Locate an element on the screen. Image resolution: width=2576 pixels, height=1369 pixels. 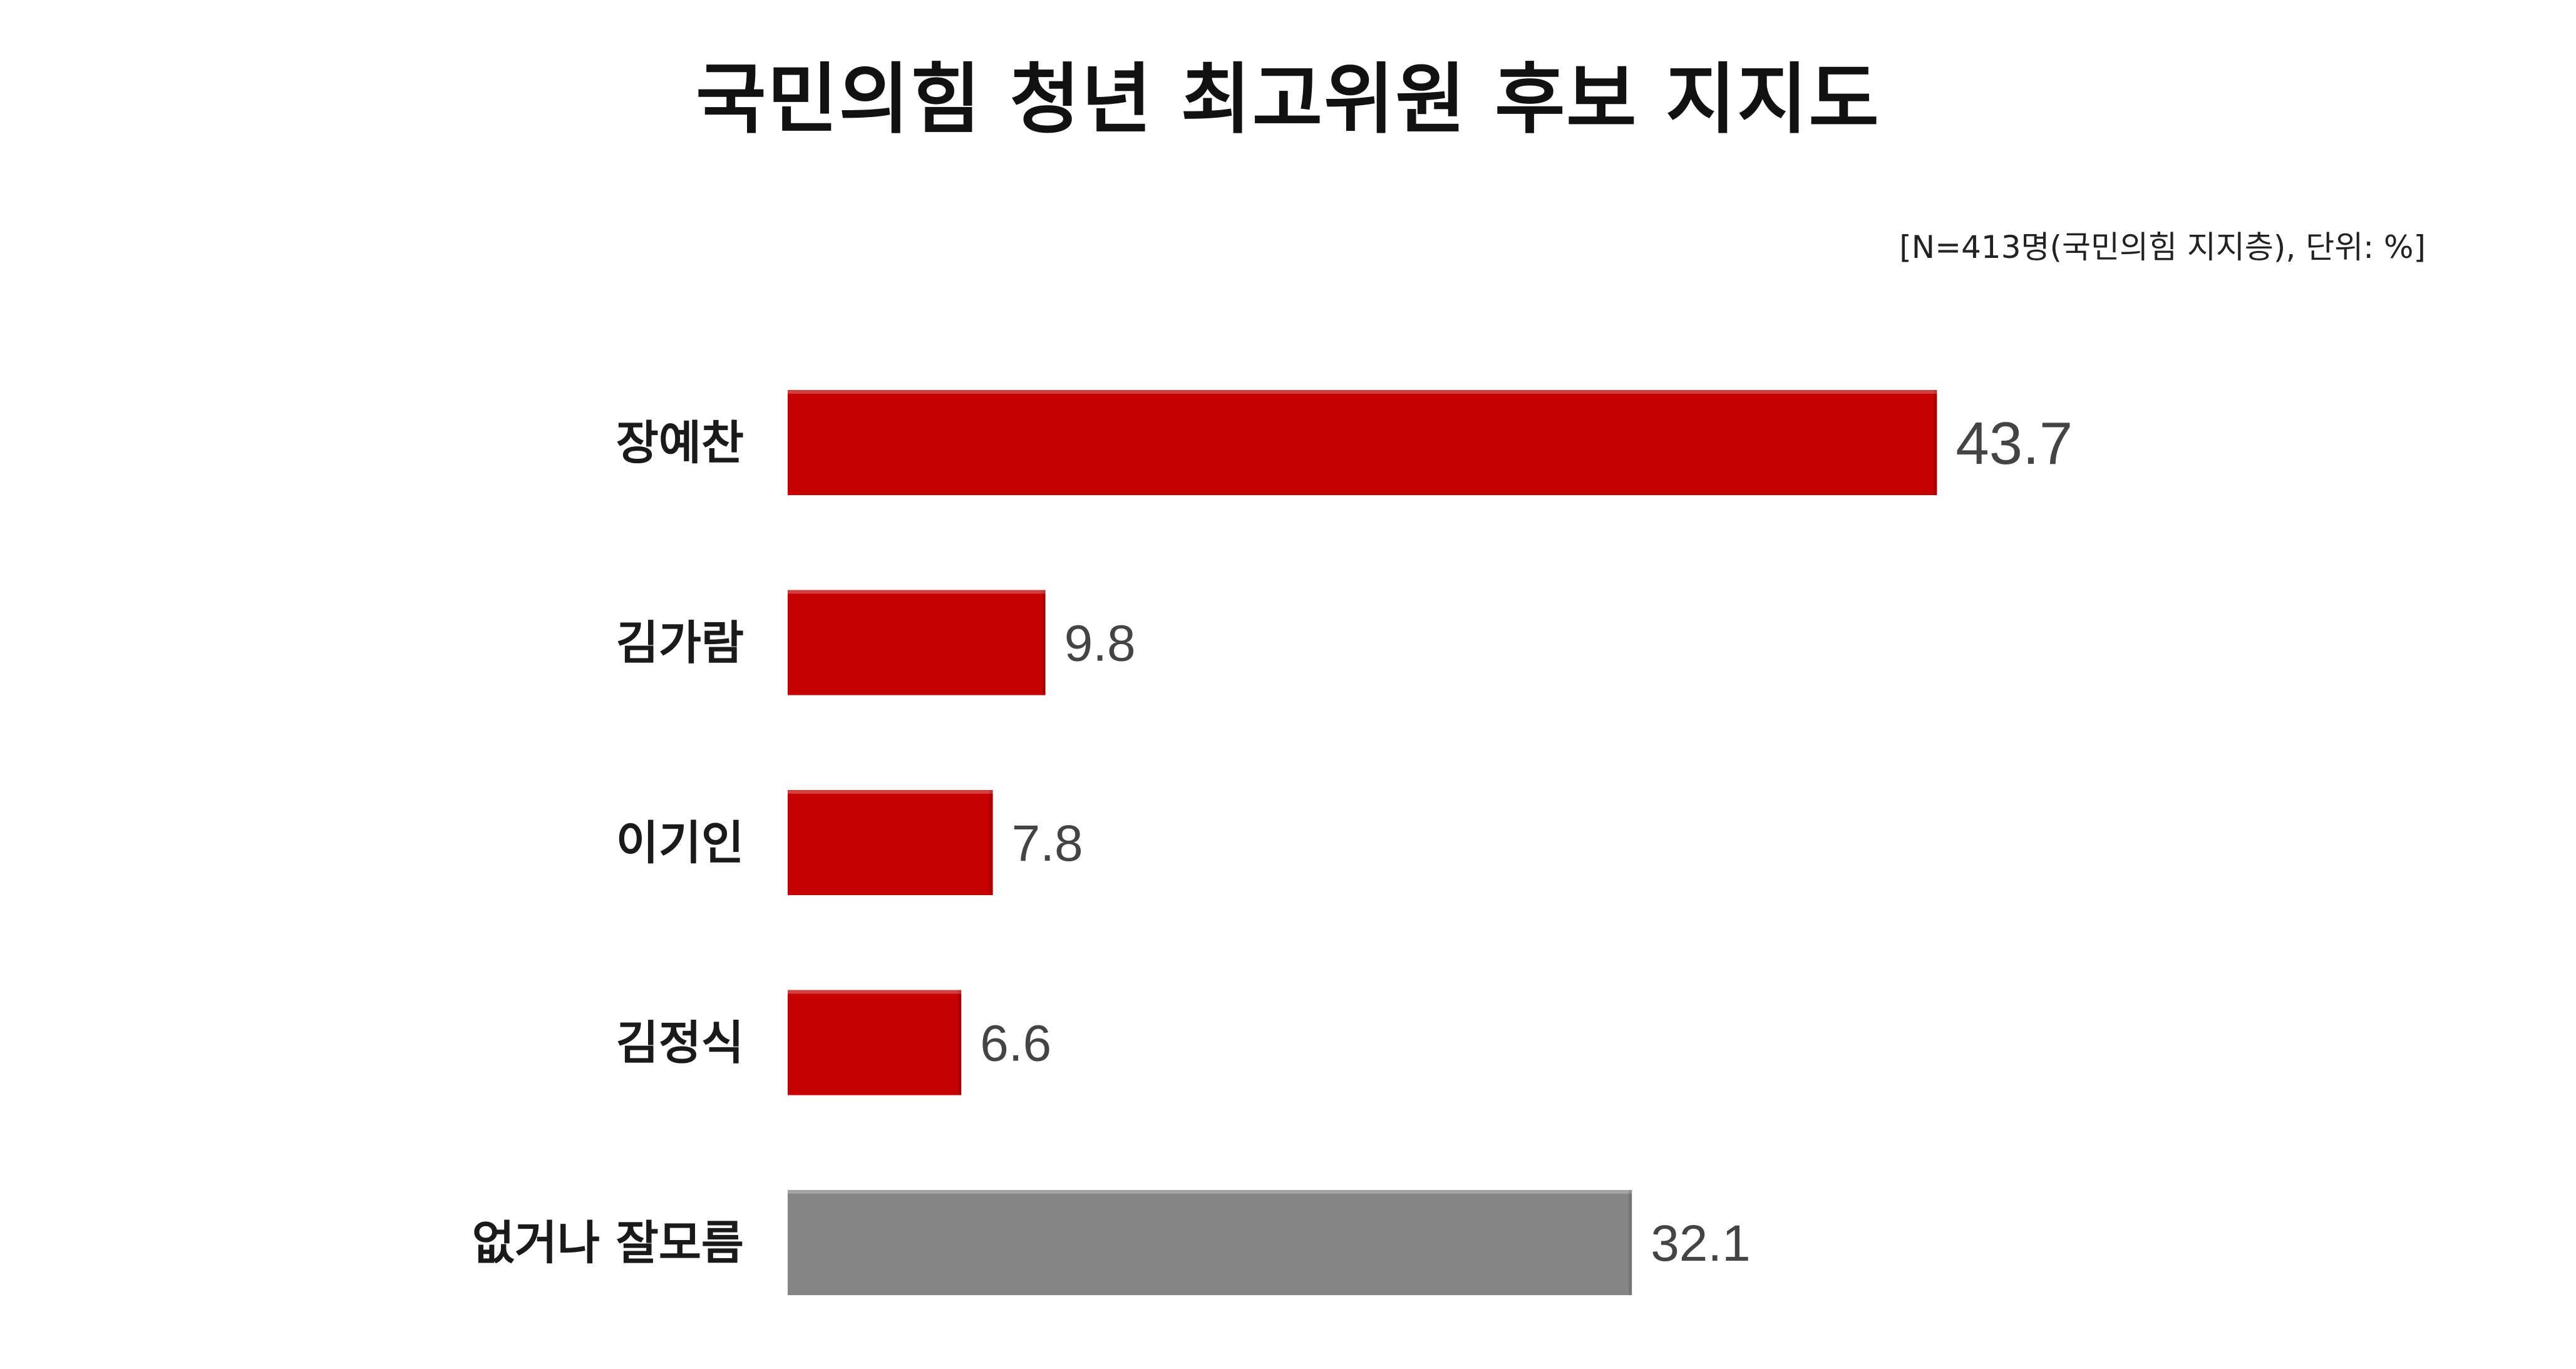
category-label: 김정식 is located at coordinates (680, 1043).